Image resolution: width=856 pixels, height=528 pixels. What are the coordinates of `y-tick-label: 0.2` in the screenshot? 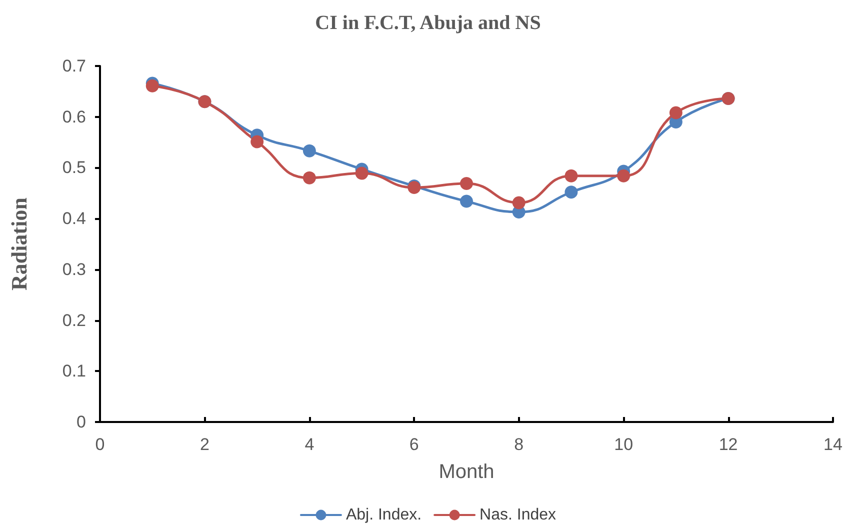 It's located at (74, 320).